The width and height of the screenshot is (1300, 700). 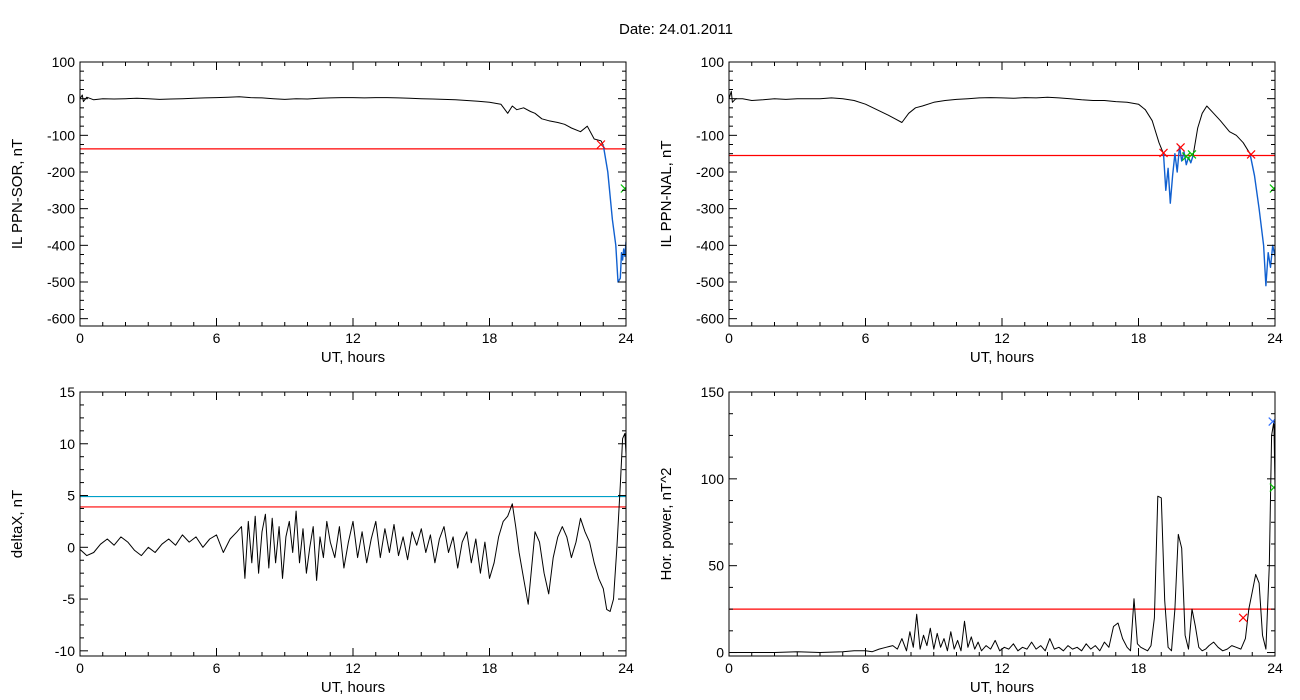 I want to click on sor-ytick-label-5: -400, so click(x=61, y=245).